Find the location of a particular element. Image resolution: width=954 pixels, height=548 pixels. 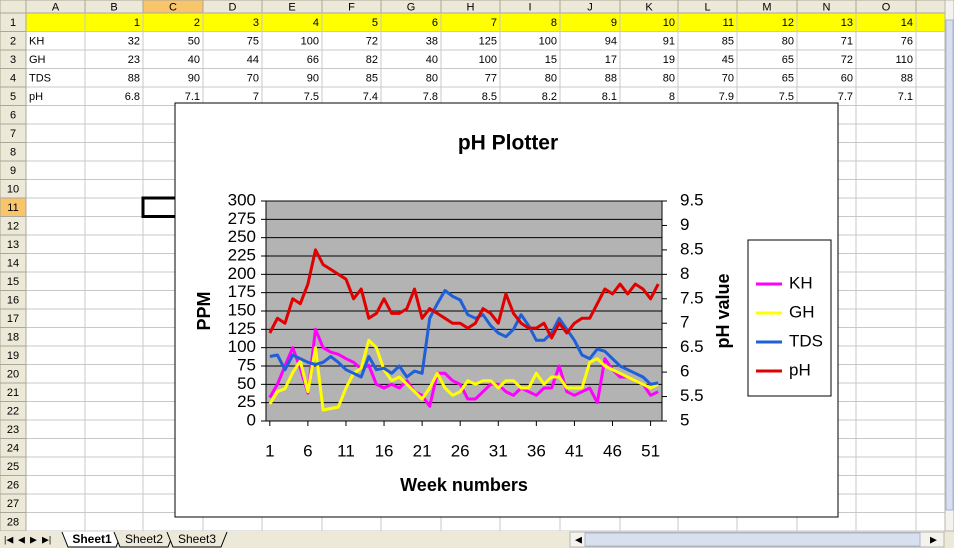

row-header-label: 1 is located at coordinates (13, 23).